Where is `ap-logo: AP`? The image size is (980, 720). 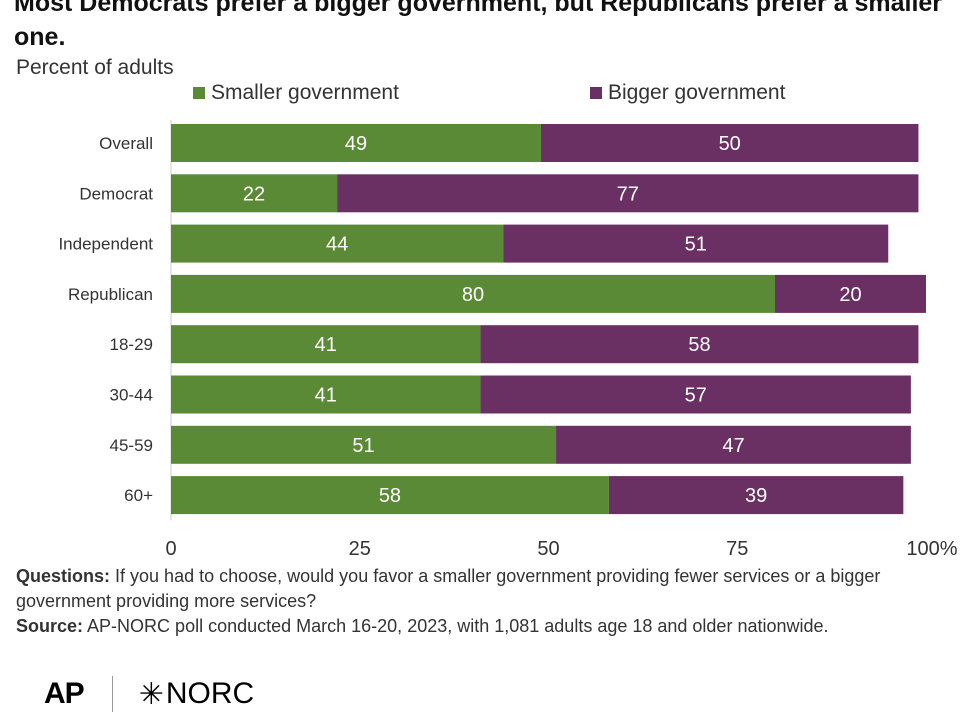 ap-logo: AP is located at coordinates (64, 693).